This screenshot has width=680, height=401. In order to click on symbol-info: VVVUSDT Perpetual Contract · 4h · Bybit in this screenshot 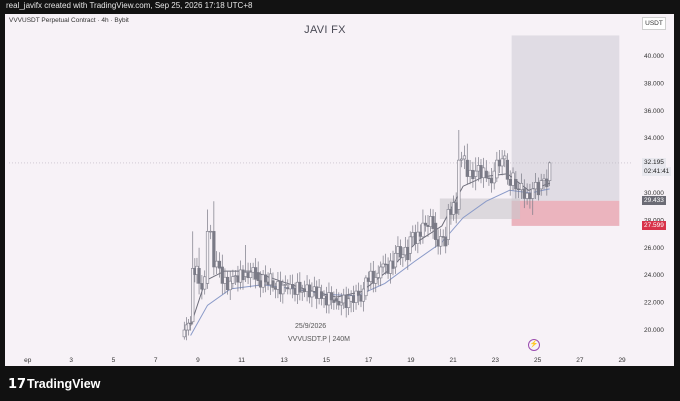, I will do `click(69, 20)`.